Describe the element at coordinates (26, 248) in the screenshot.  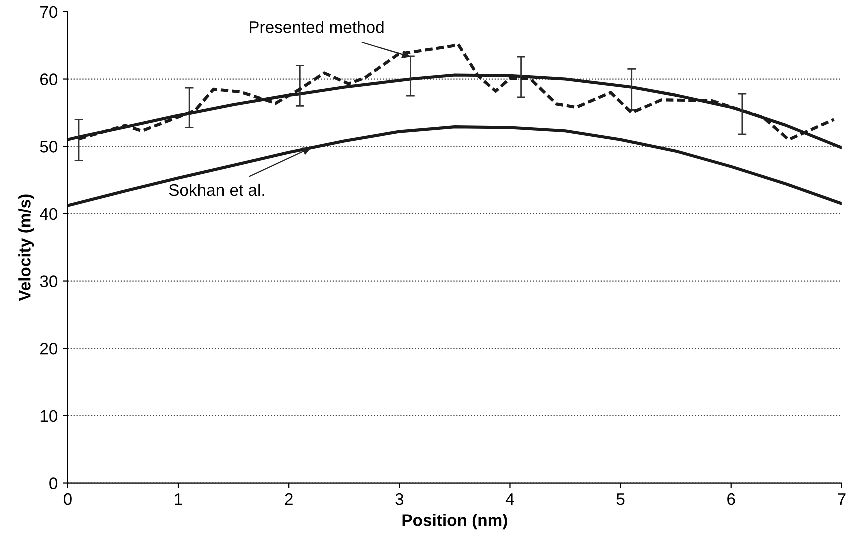
I see `y-axis-title: Velocity (m/s)` at that location.